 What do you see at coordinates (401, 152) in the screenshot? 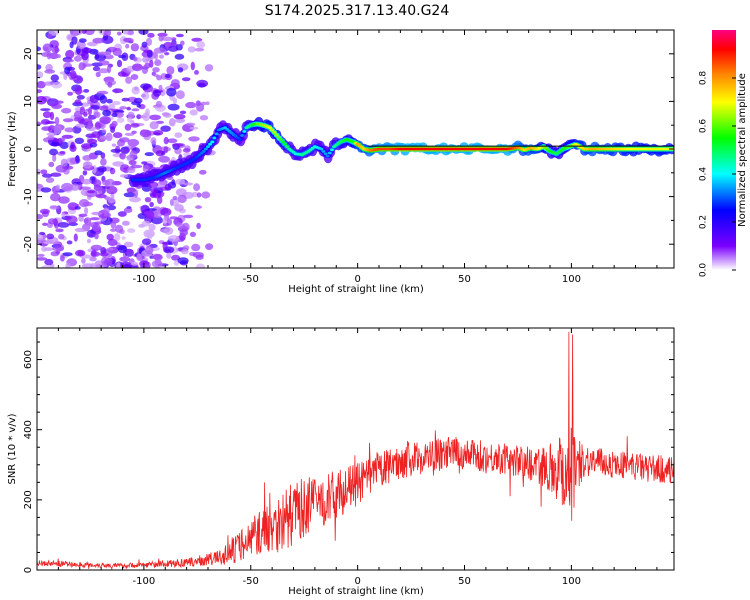
I see `ridge-layer` at bounding box center [401, 152].